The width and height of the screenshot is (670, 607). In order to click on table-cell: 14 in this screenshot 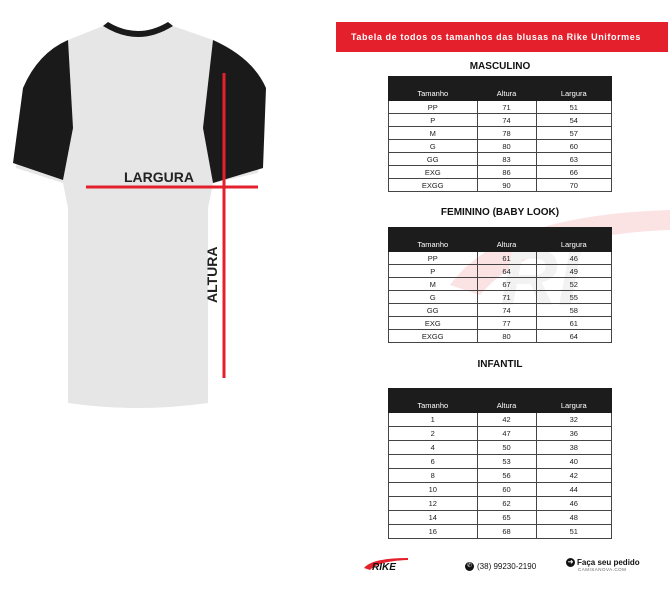, I will do `click(433, 517)`.